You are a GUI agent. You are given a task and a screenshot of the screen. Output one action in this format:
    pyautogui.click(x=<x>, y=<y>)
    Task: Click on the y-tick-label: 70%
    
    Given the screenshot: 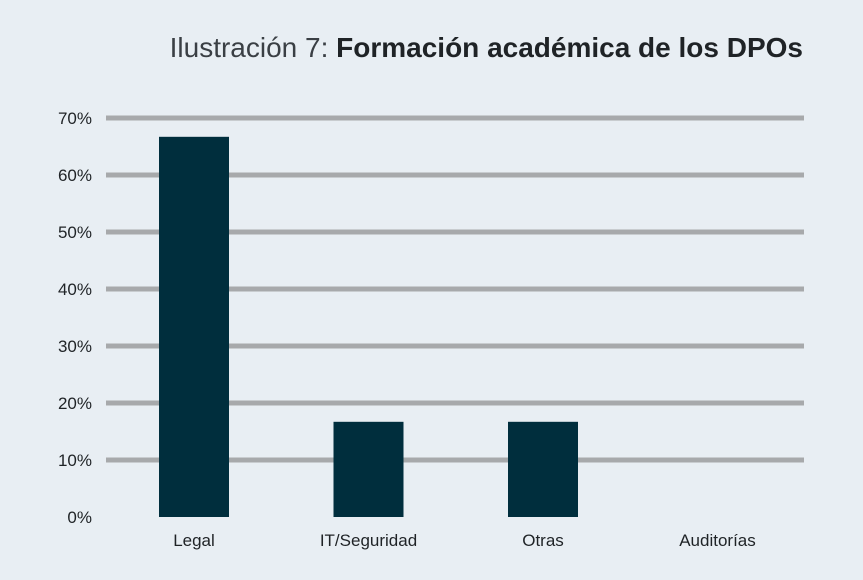 What is the action you would take?
    pyautogui.click(x=75, y=118)
    